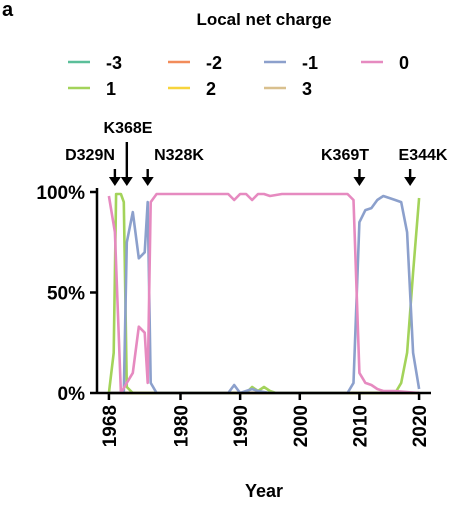 Image resolution: width=458 pixels, height=506 pixels. What do you see at coordinates (238, 76) in the screenshot?
I see `legend: -3 -2 -1 0 1 2 3` at bounding box center [238, 76].